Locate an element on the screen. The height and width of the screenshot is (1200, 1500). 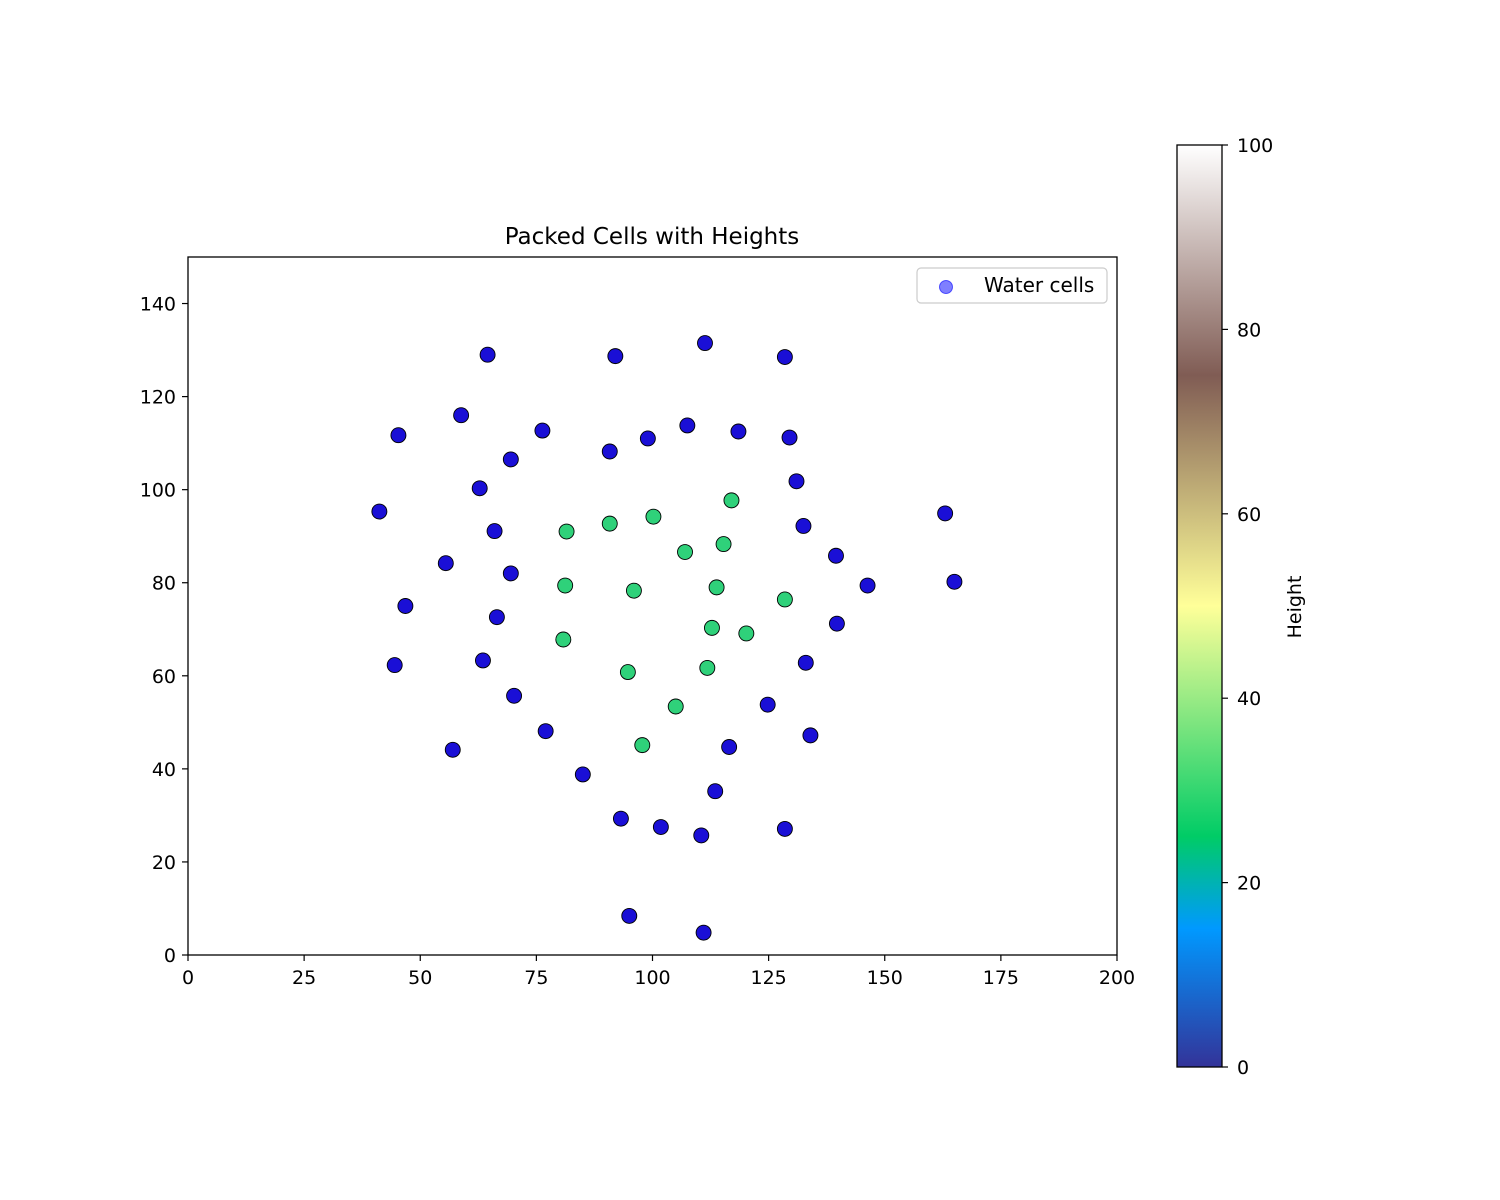
legend-label: Water cells is located at coordinates (1039, 285).